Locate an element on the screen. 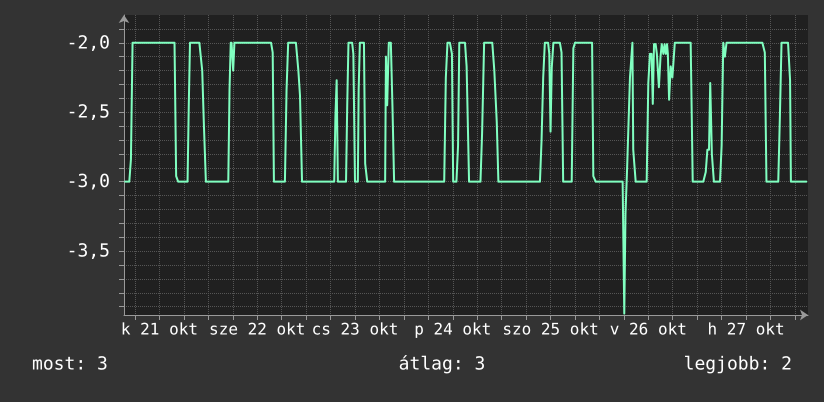  x-tick-label: szo 25 okt is located at coordinates (550, 329).